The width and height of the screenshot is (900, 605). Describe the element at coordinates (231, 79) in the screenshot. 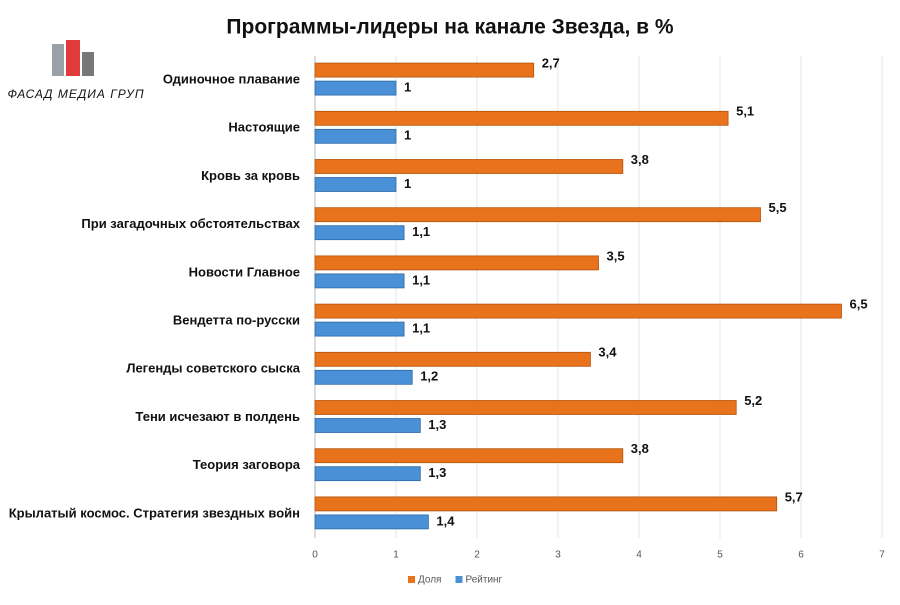

I see `y-tick-label: Одиночное плавание` at that location.